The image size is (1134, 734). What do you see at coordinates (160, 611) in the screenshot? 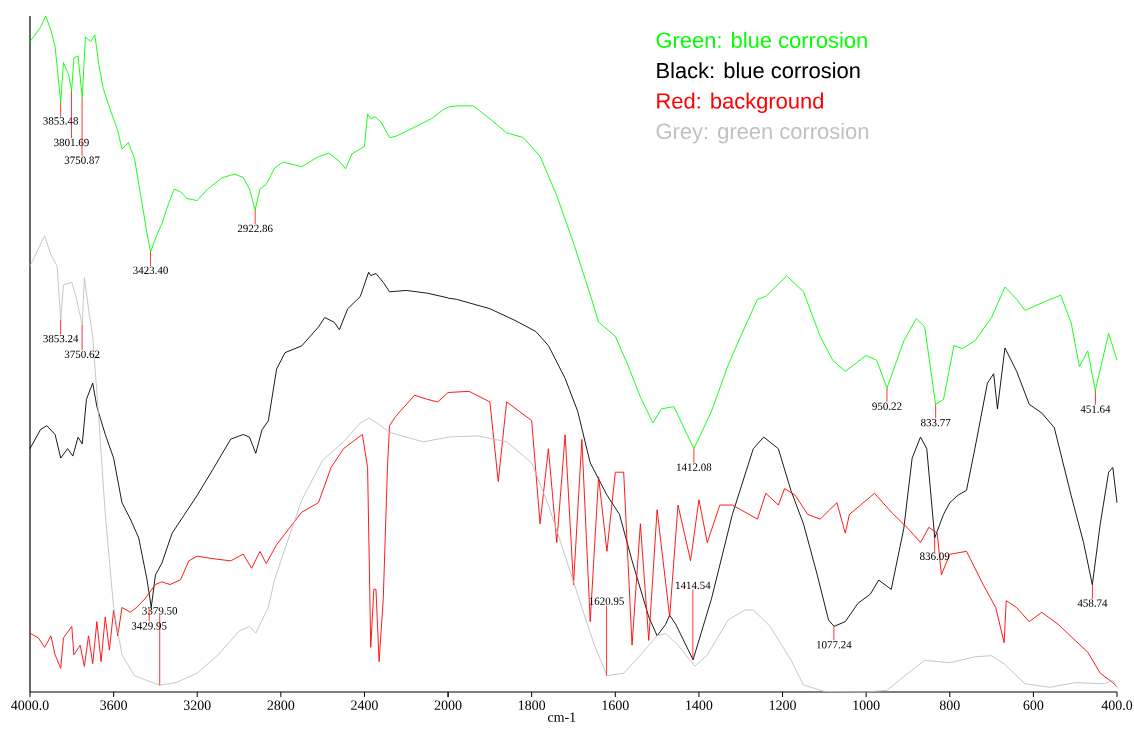
I see `annotation: 3379.50` at bounding box center [160, 611].